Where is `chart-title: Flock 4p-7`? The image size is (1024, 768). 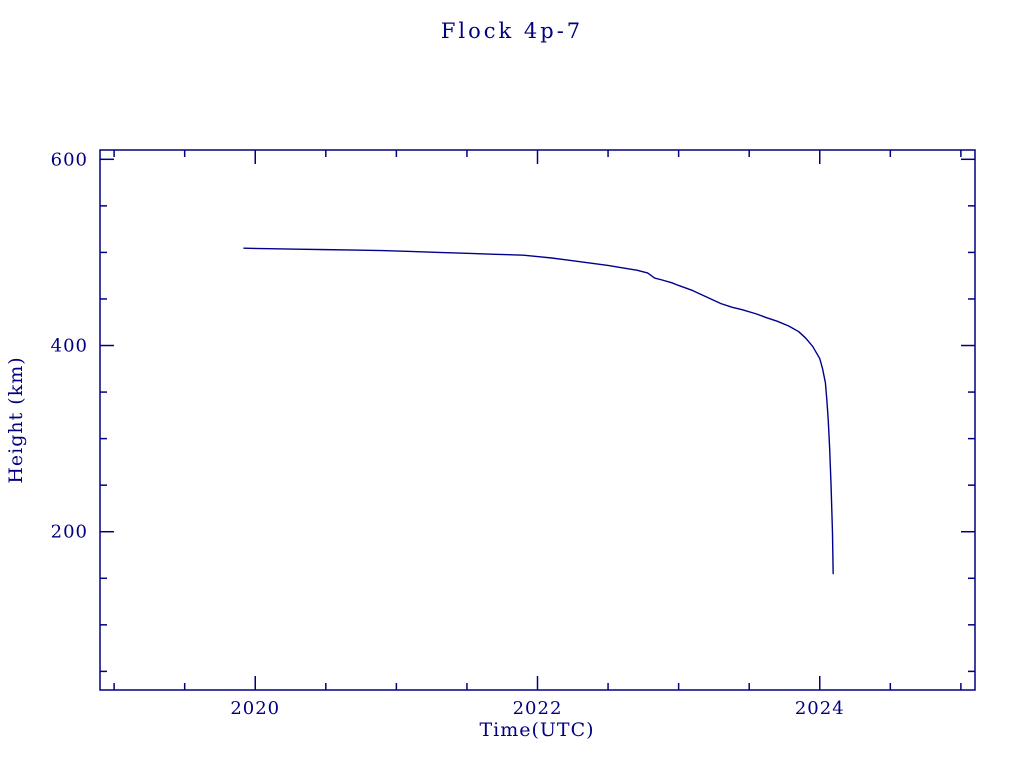 chart-title: Flock 4p-7 is located at coordinates (512, 31).